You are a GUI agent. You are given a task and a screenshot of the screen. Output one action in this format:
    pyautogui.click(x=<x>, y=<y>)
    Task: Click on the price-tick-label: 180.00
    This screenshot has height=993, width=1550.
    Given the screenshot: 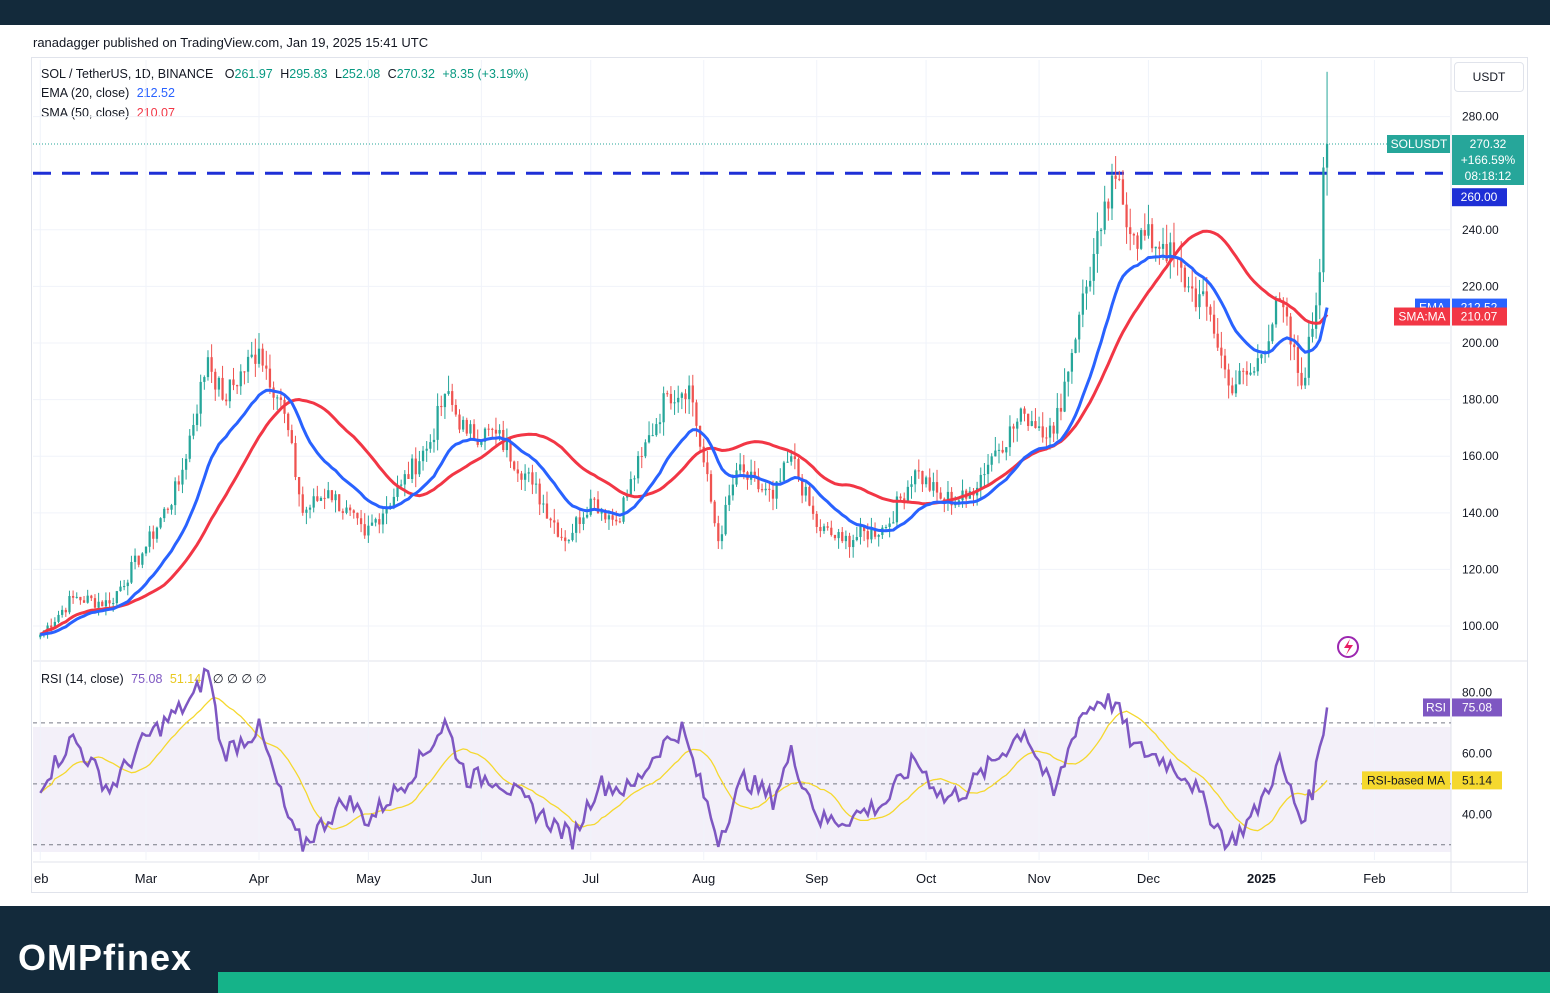 What is the action you would take?
    pyautogui.click(x=1480, y=400)
    